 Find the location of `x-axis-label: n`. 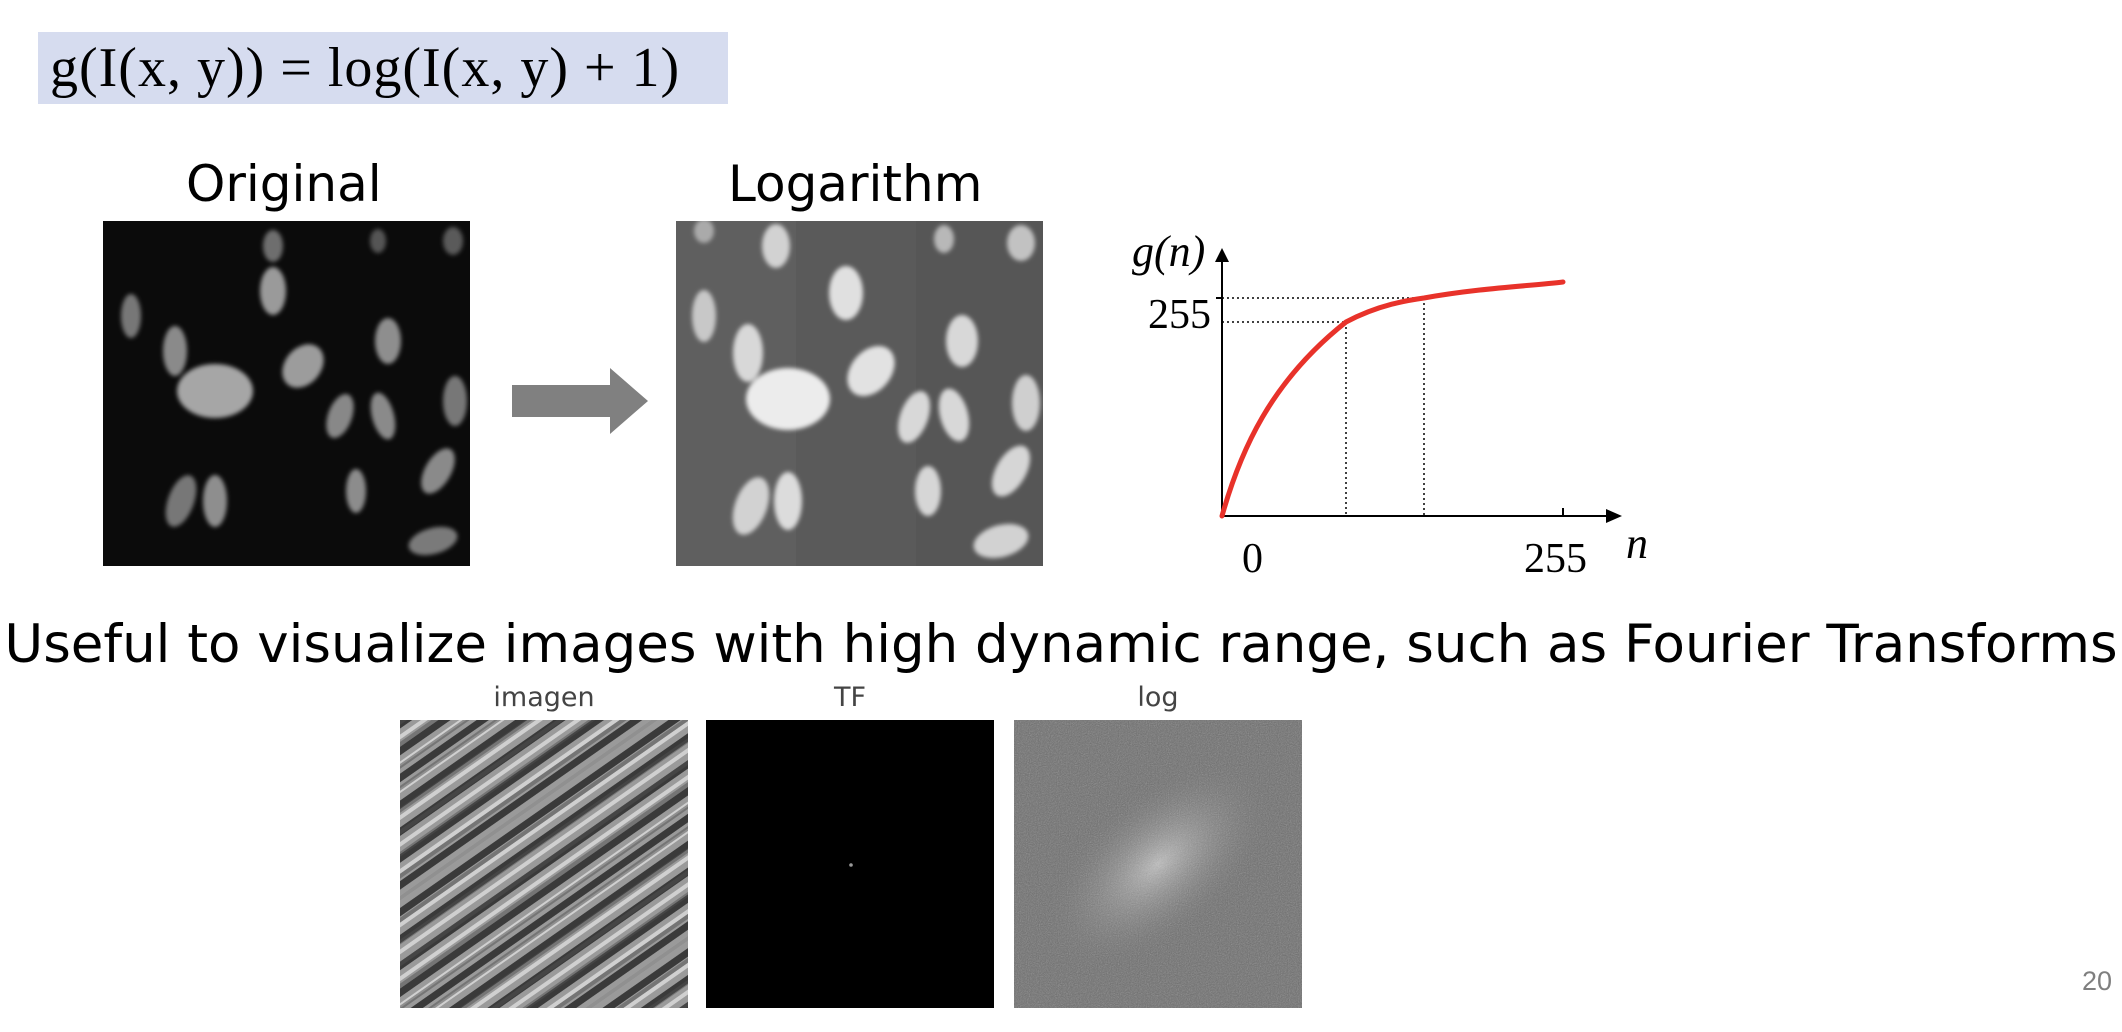

x-axis-label: n is located at coordinates (1637, 543).